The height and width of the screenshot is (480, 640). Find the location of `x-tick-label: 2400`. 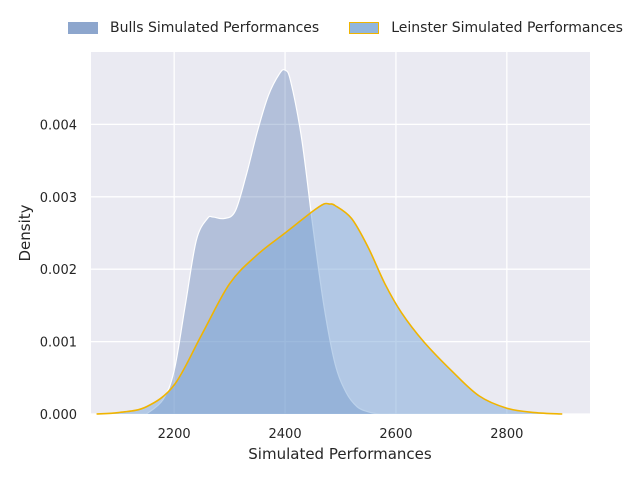

x-tick-label: 2400 is located at coordinates (285, 434).